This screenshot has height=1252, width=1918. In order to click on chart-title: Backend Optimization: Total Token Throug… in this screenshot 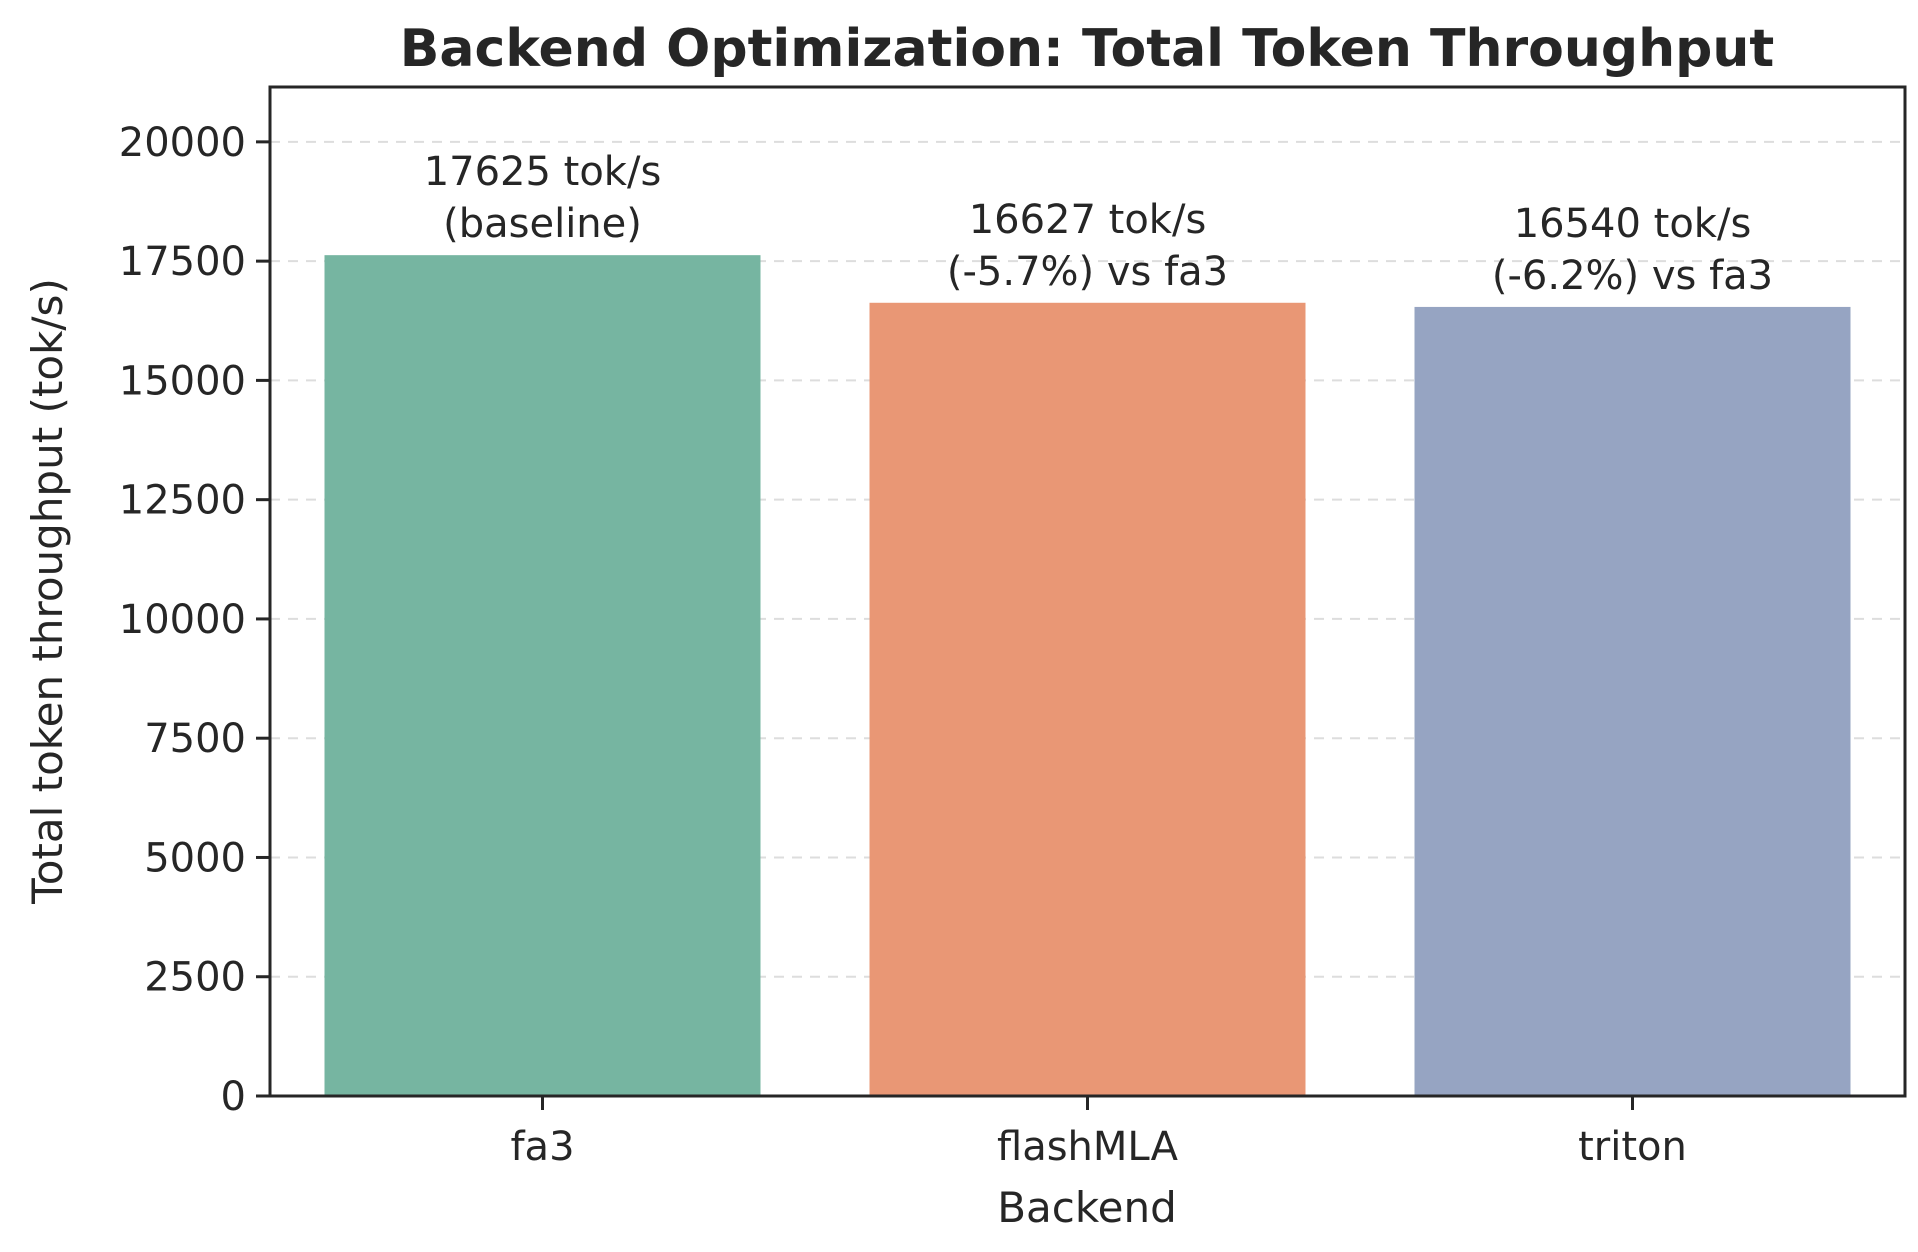, I will do `click(1087, 49)`.